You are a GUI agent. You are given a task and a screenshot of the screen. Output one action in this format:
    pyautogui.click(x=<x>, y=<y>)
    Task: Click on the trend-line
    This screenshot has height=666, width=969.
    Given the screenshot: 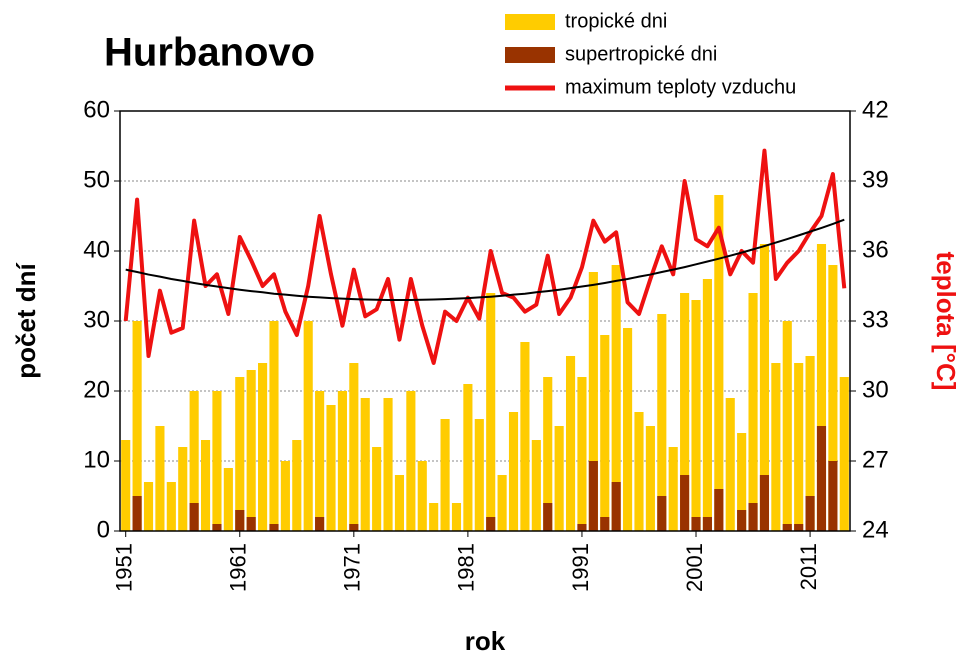 What is the action you would take?
    pyautogui.click(x=485, y=259)
    